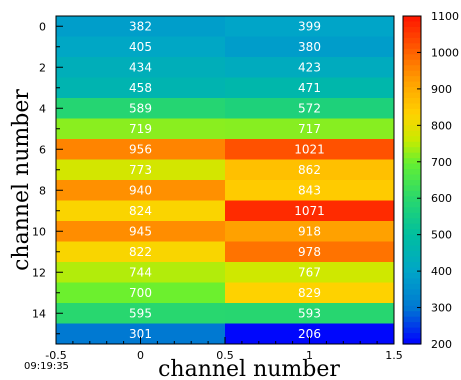 Image resolution: width=461 pixels, height=380 pixels. I want to click on y-tick-label: 0, so click(42, 26).